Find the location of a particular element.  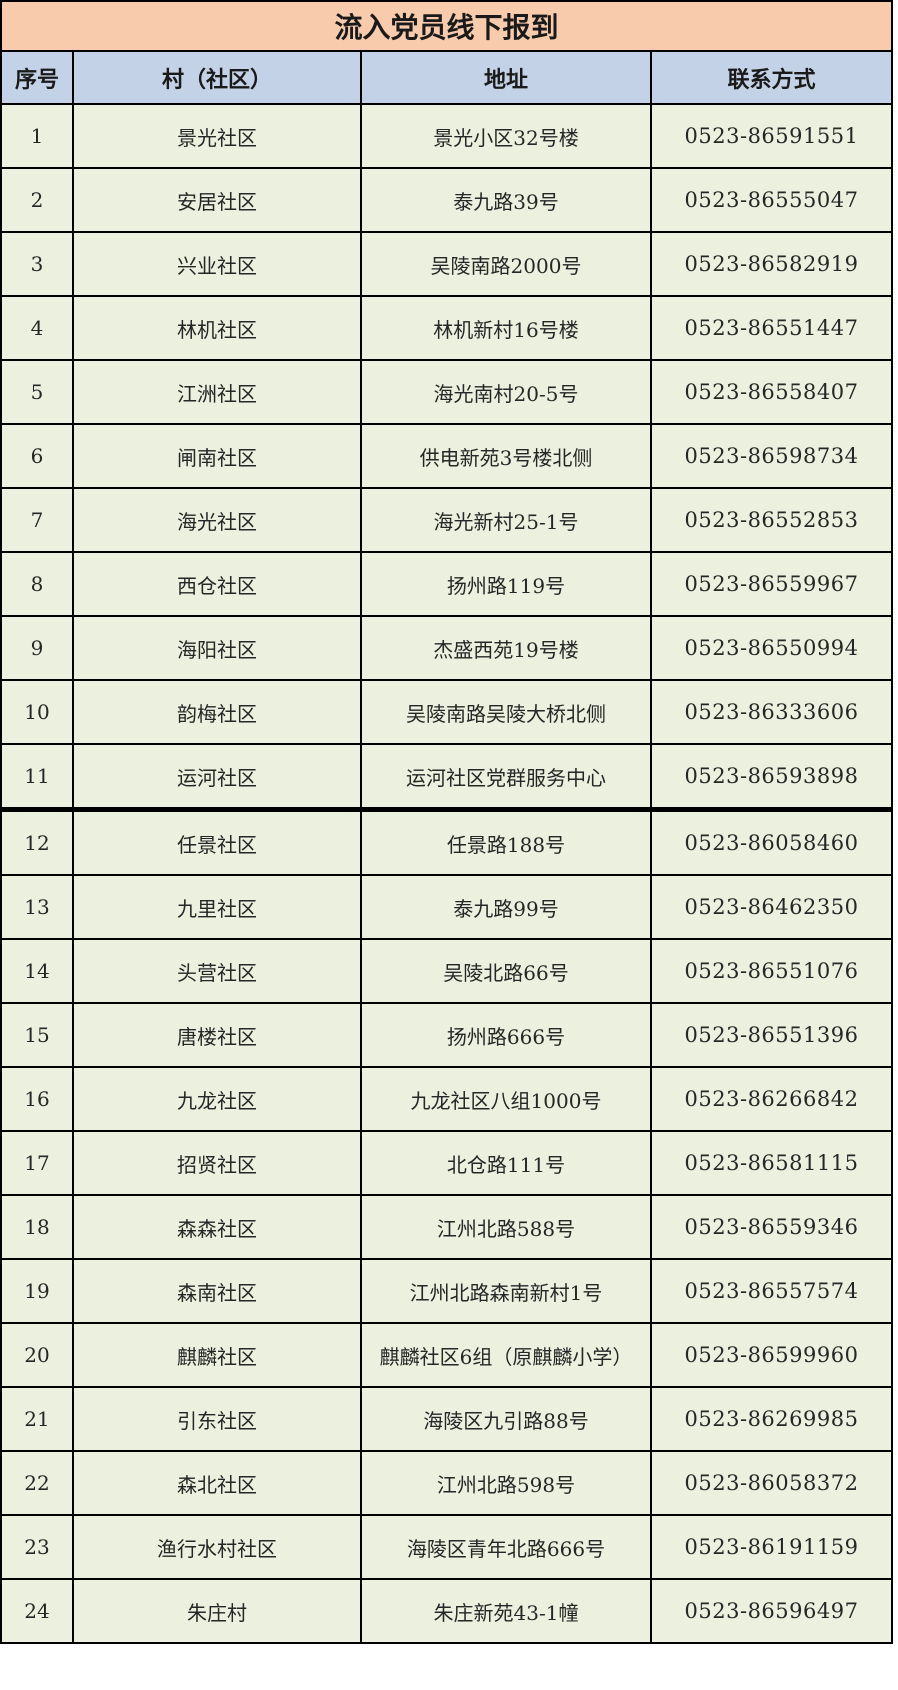

cell-community: 海阳社区 is located at coordinates (217, 648).